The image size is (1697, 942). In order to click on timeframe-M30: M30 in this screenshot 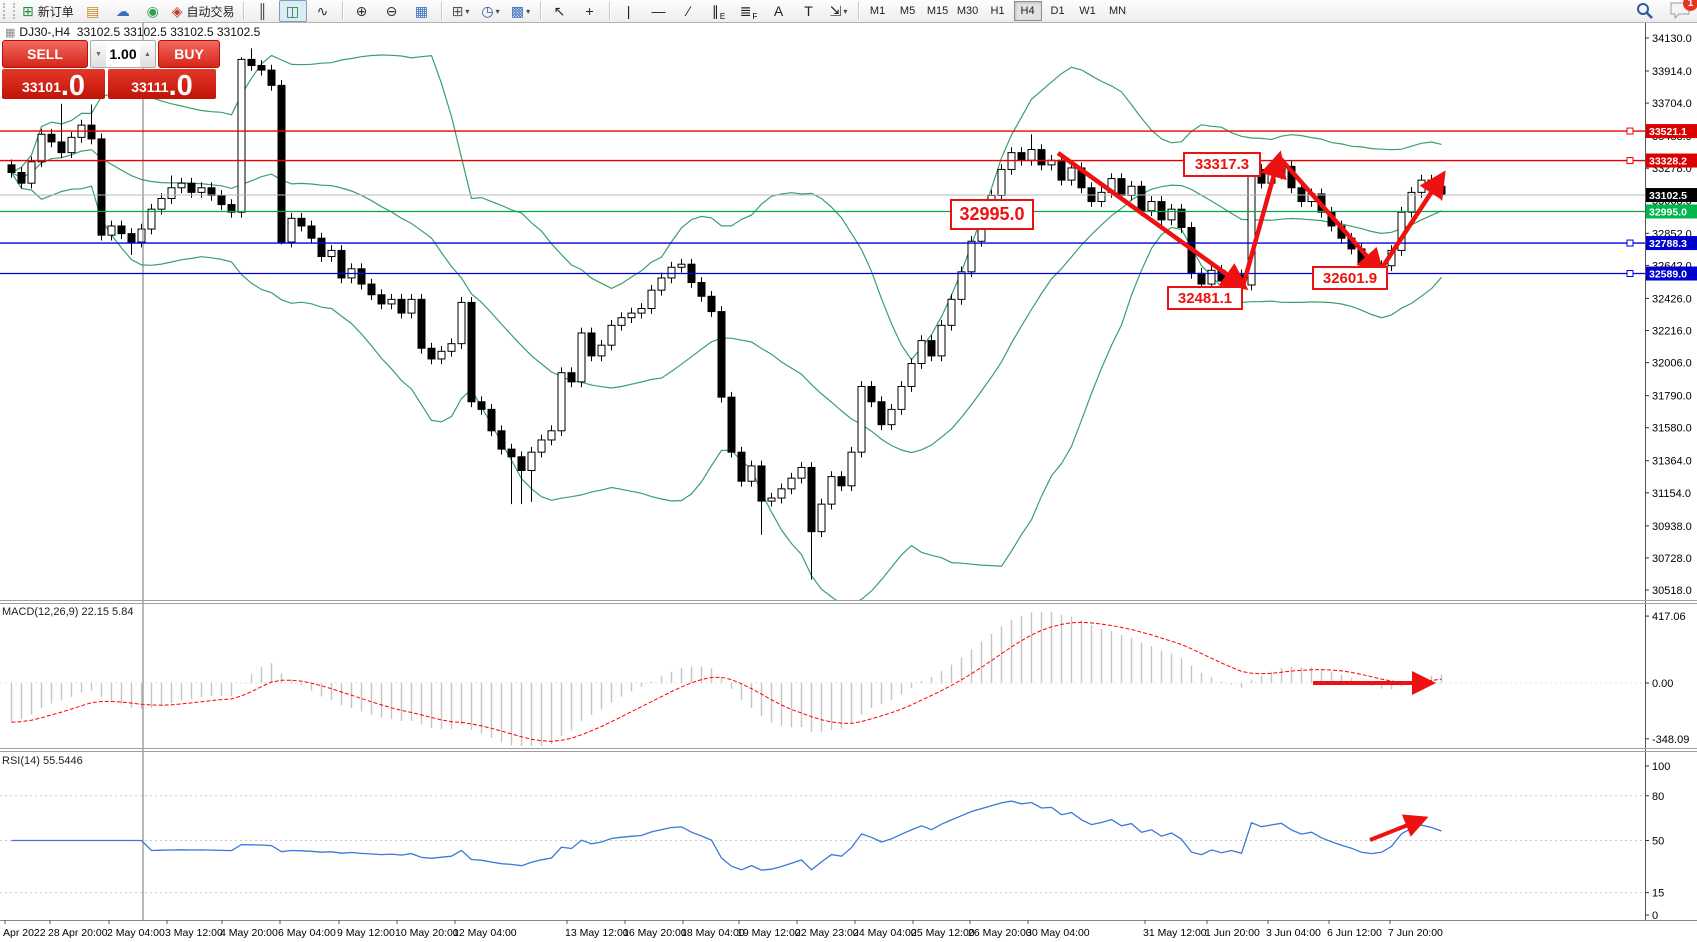, I will do `click(967, 11)`.